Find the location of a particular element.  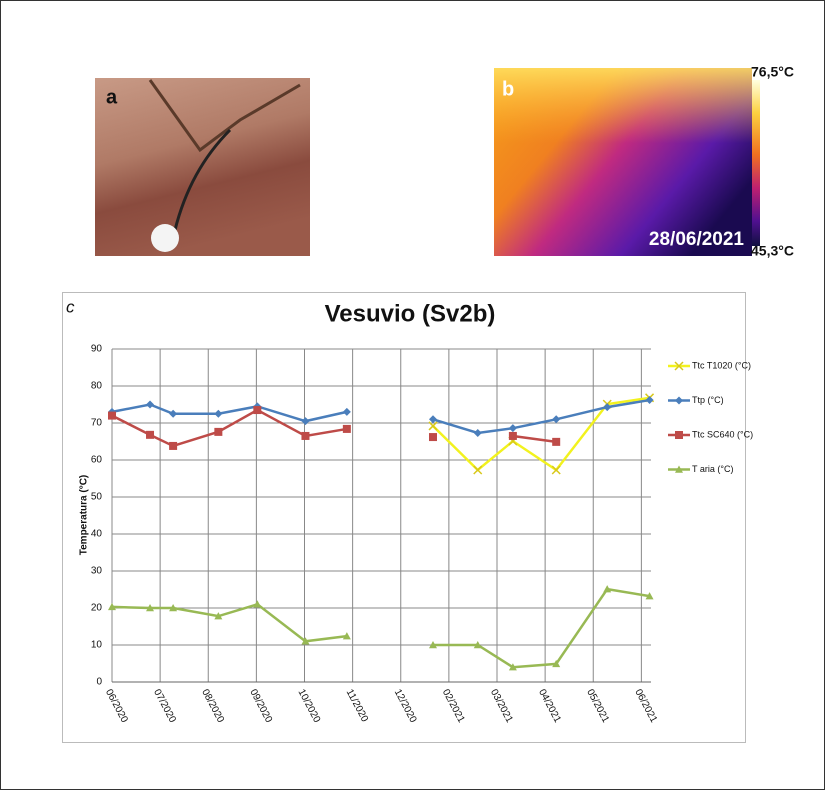

colorbar-max: 76,5°C is located at coordinates (772, 72).